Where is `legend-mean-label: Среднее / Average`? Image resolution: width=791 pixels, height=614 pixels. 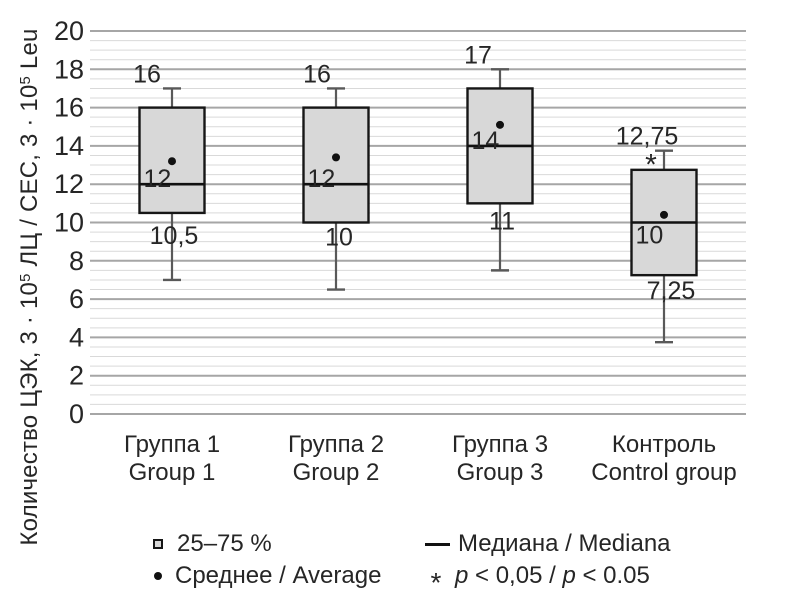
legend-mean-label: Среднее / Average is located at coordinates (278, 575).